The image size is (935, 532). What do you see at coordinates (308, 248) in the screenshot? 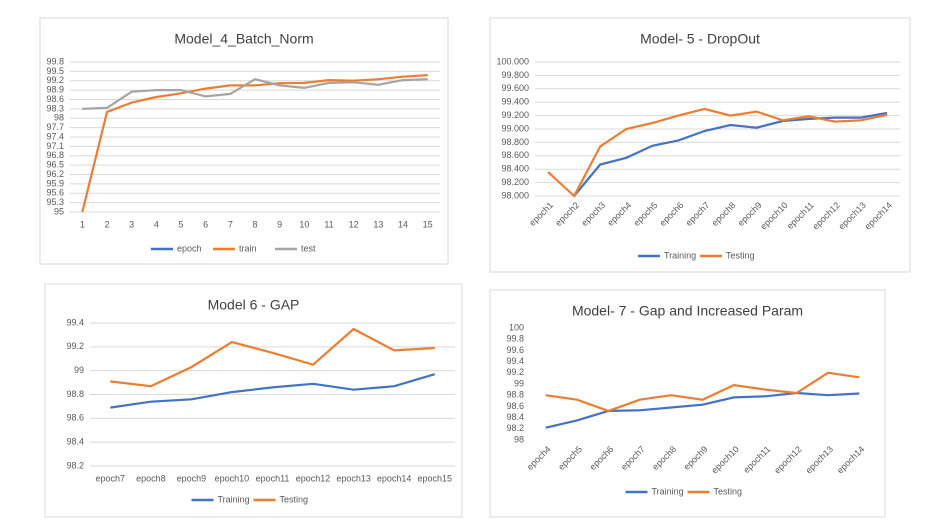
I see `legend-label: test` at bounding box center [308, 248].